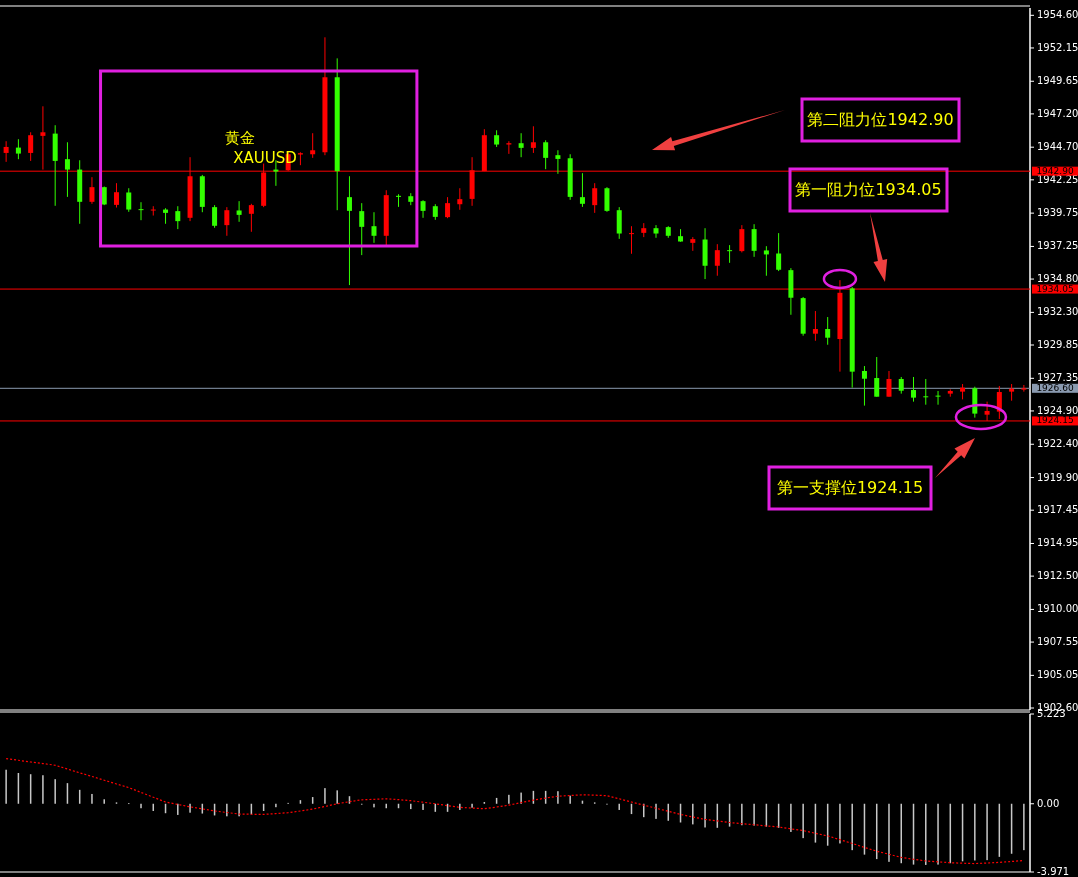 This screenshot has width=1078, height=877. What do you see at coordinates (1057, 15) in the screenshot?
I see `y-tick-label: 1954.60` at bounding box center [1057, 15].